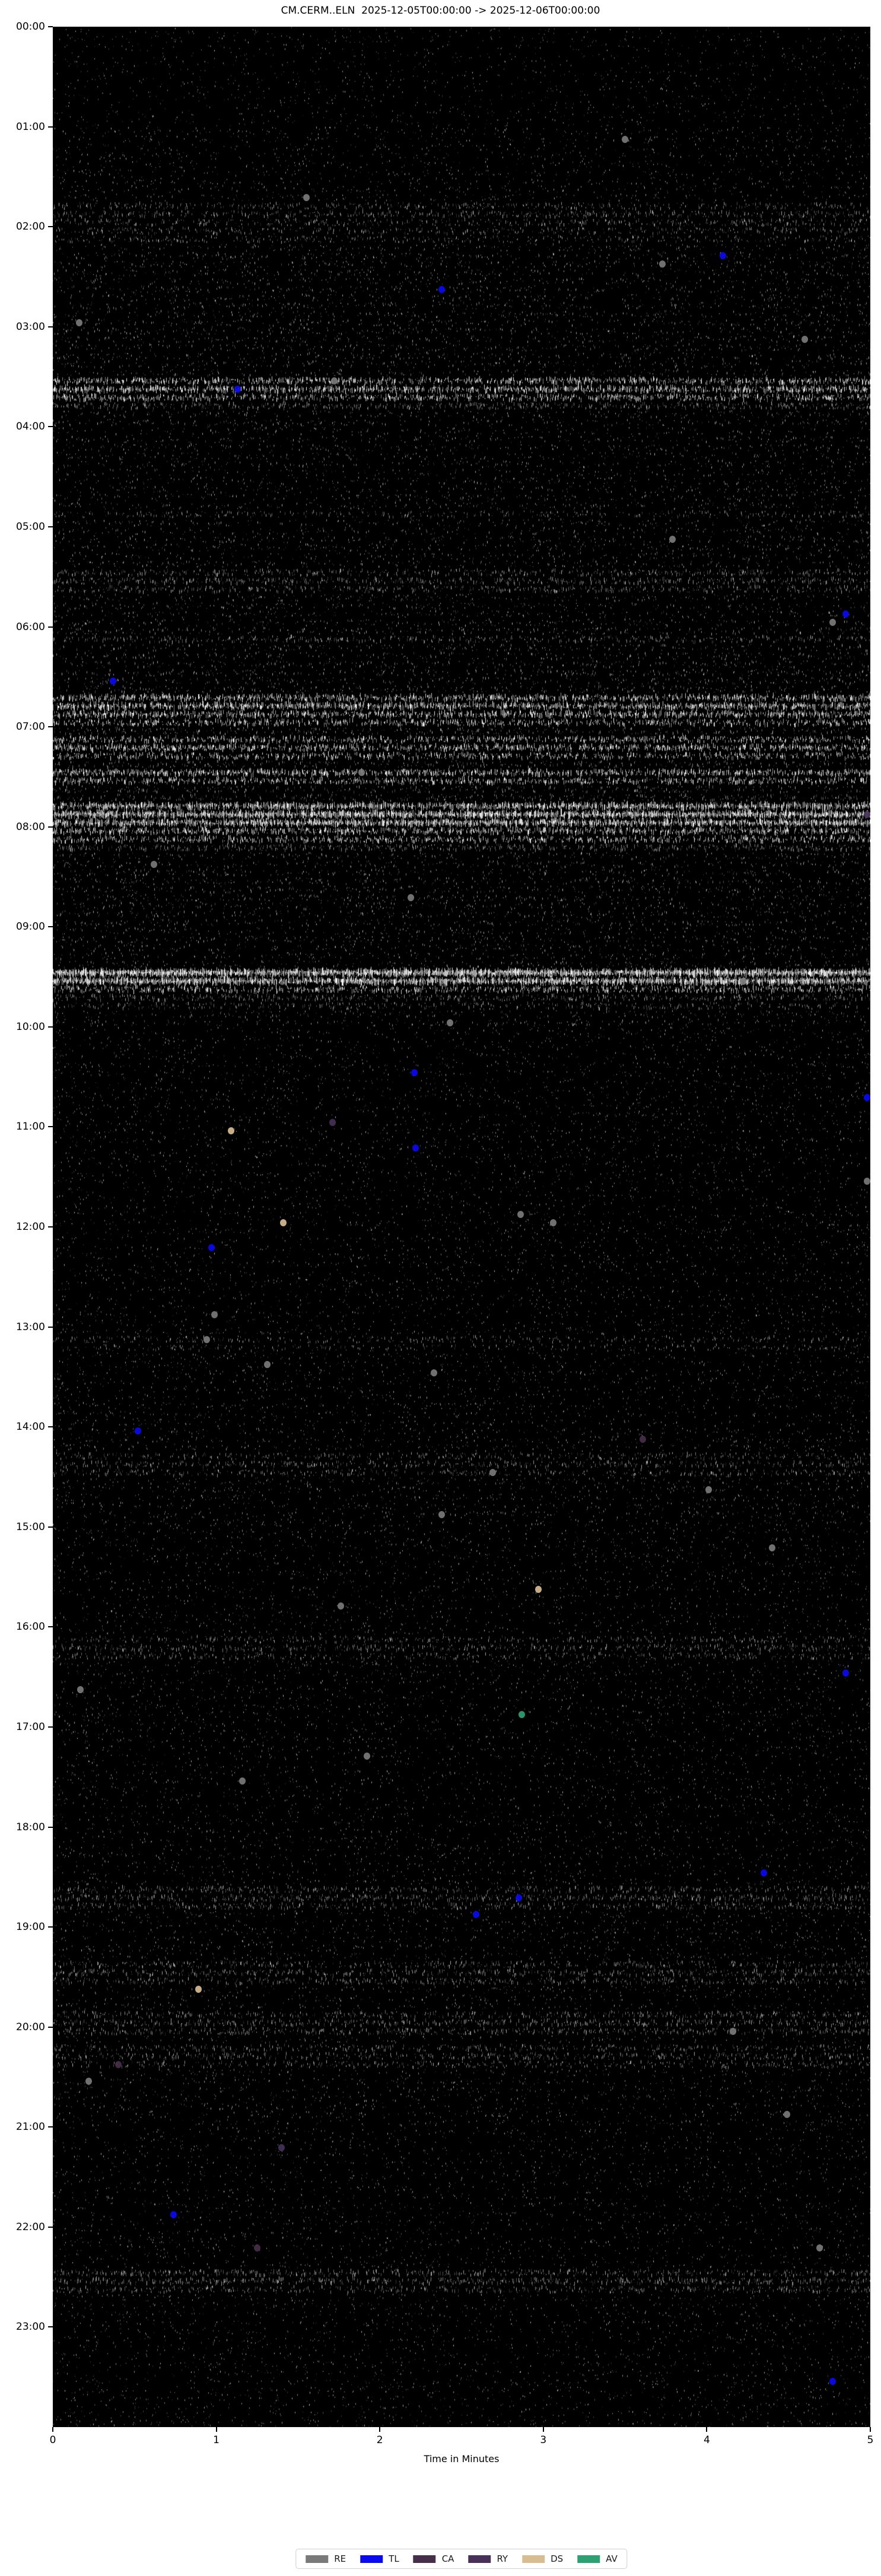 The height and width of the screenshot is (2576, 881). What do you see at coordinates (379, 2440) in the screenshot?
I see `x-tick-label: 2` at bounding box center [379, 2440].